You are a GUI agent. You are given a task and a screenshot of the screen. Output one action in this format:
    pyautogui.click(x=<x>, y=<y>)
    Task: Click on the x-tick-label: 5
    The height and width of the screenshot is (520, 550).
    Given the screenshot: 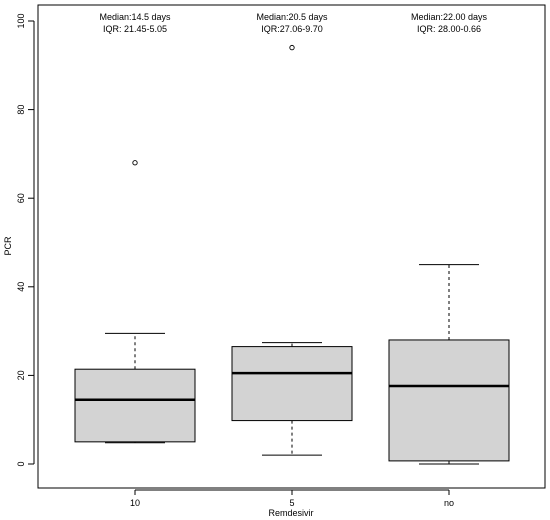 What is the action you would take?
    pyautogui.click(x=291, y=503)
    